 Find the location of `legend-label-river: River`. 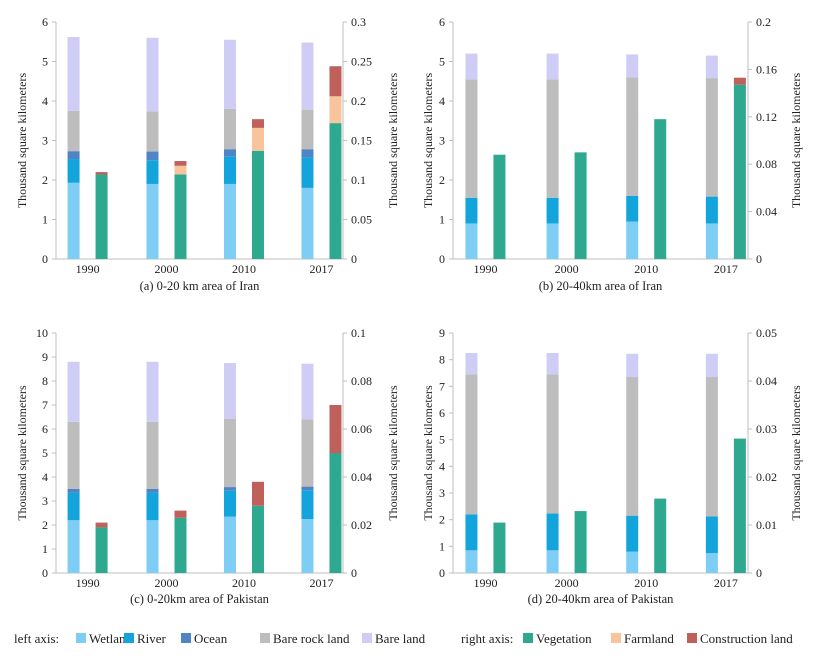

legend-label-river: River is located at coordinates (152, 638).